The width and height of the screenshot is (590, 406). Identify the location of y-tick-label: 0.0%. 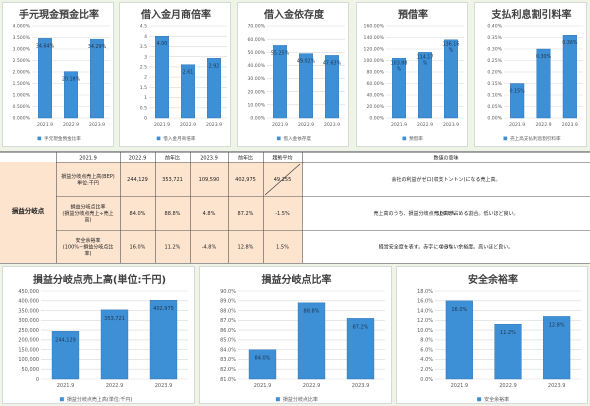
(426, 380).